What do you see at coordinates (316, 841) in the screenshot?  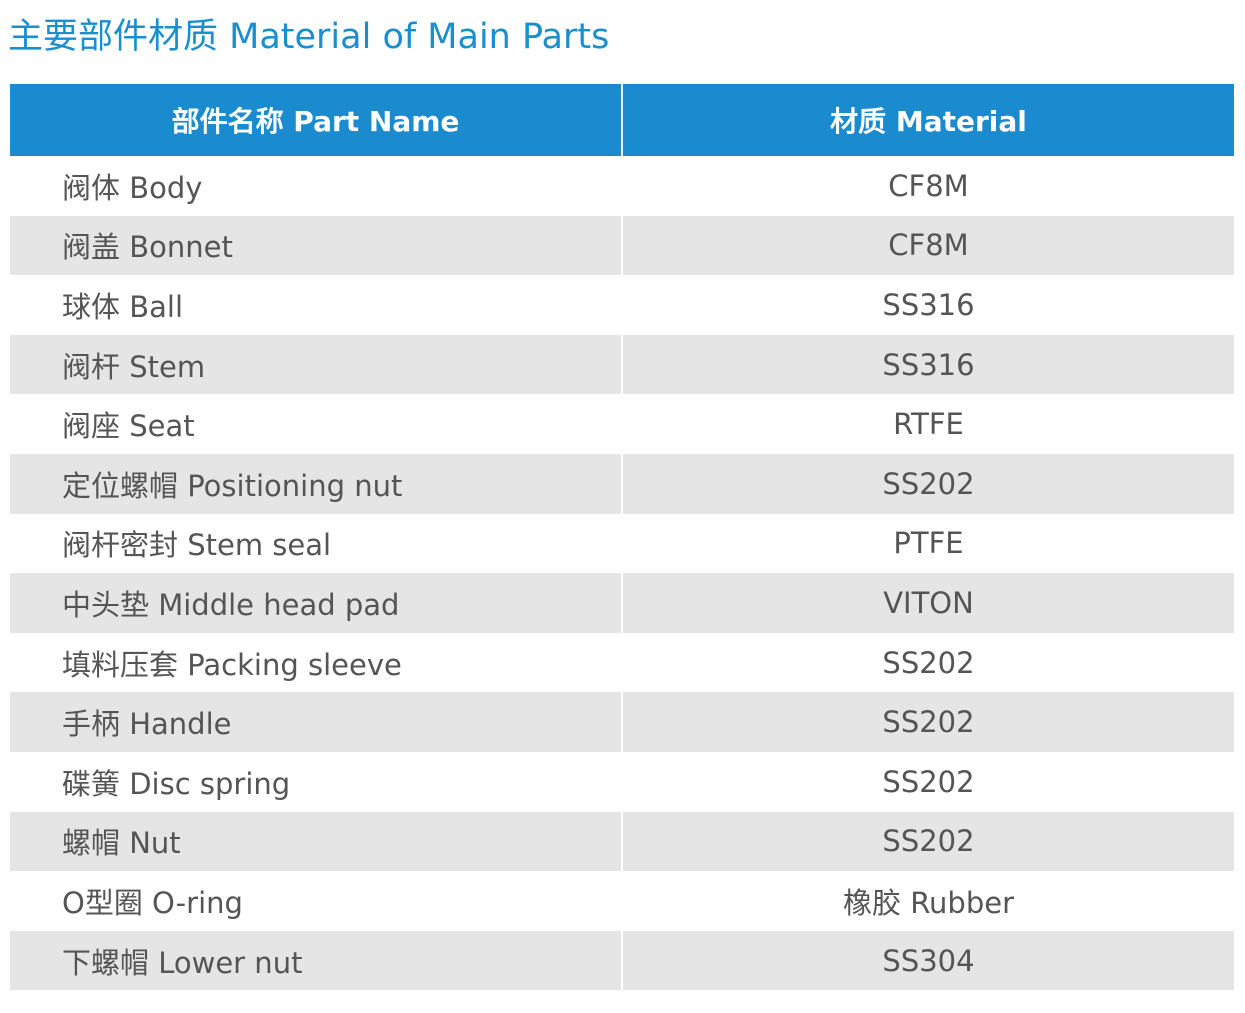 I see `part-name-cell: 螺帽 Nut` at bounding box center [316, 841].